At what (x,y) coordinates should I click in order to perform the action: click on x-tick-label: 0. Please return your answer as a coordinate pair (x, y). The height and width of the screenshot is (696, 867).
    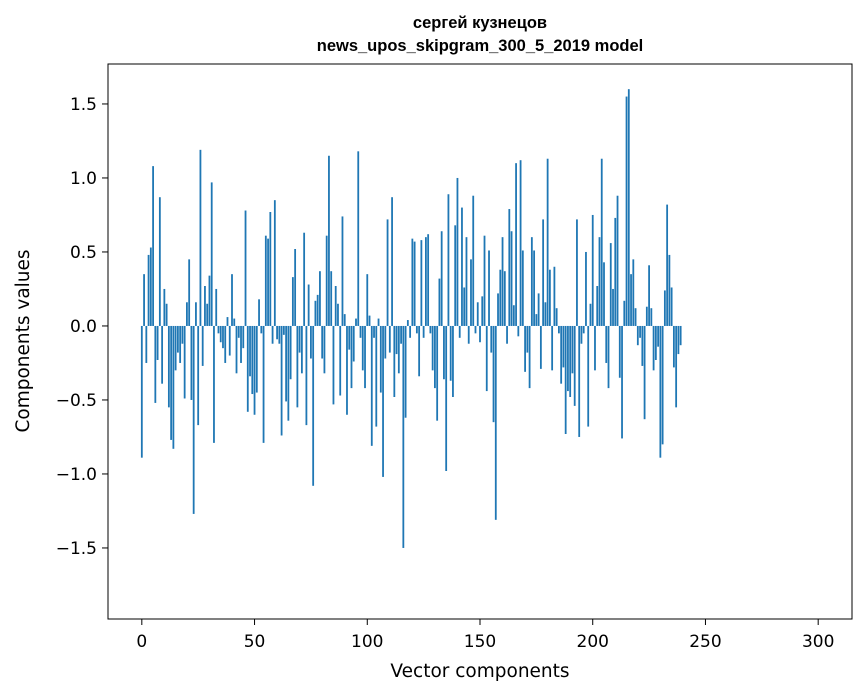
    Looking at the image, I should click on (141, 642).